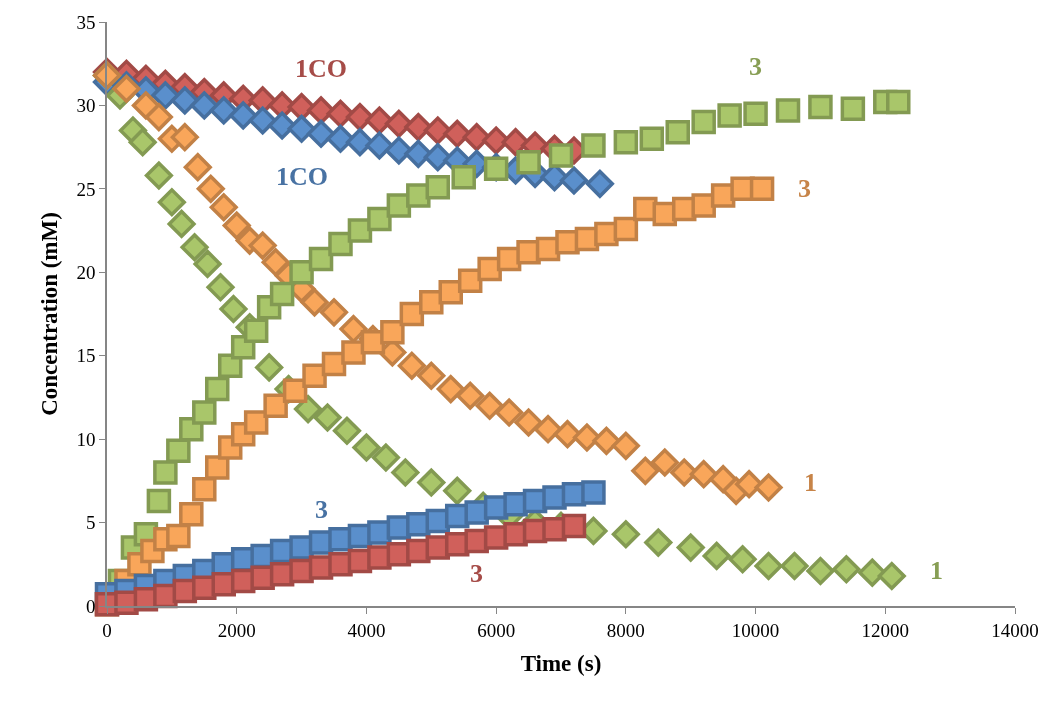  Describe the element at coordinates (366, 630) in the screenshot. I see `x-tick-label: 4000` at that location.